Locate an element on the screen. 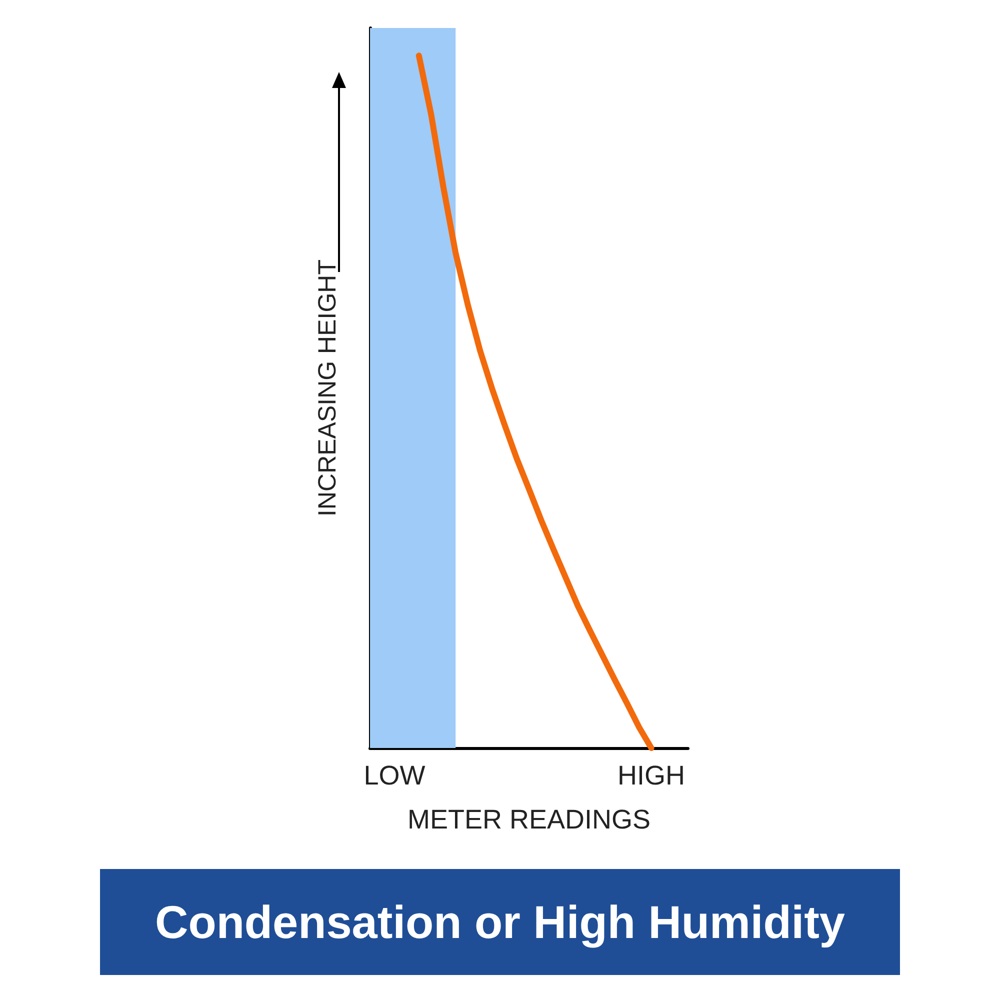  x-axis-title: METER READINGS is located at coordinates (529, 819).